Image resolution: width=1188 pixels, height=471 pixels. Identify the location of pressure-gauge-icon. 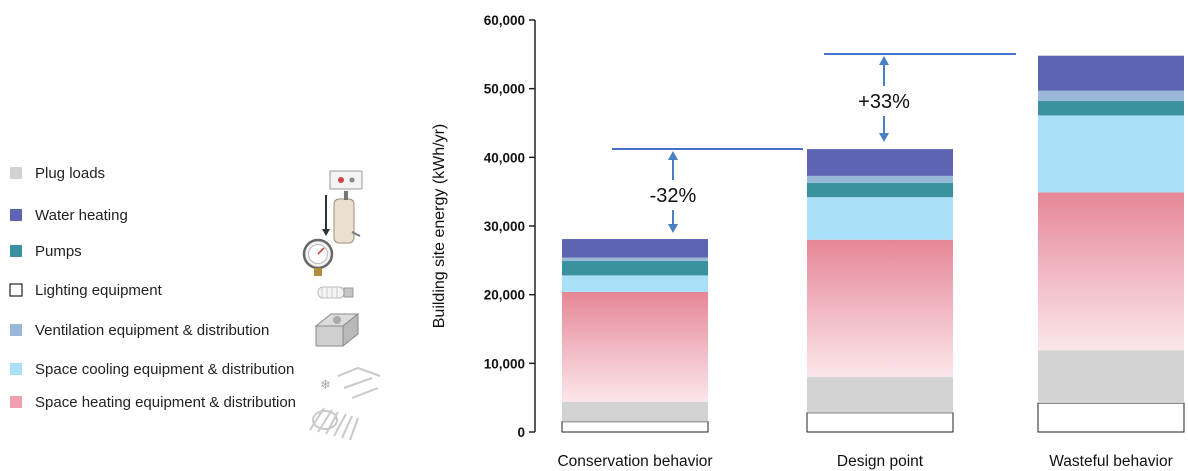
(318, 257).